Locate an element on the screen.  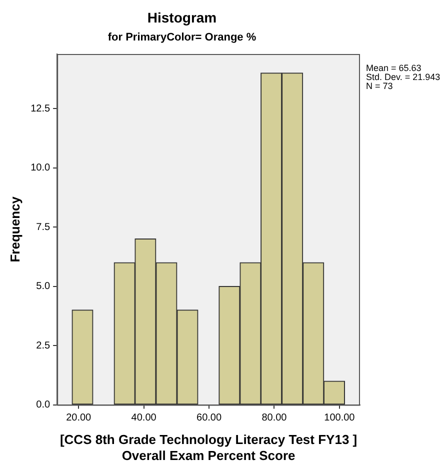
y-tick-label: 5.0 is located at coordinates (43, 286).